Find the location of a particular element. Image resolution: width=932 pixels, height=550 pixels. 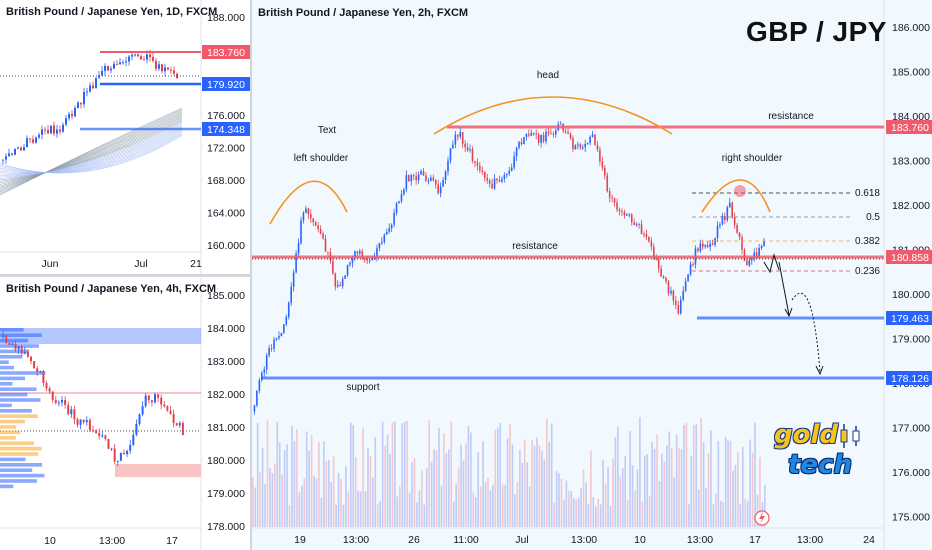

axis-tick-label: 182.000 is located at coordinates (911, 206).